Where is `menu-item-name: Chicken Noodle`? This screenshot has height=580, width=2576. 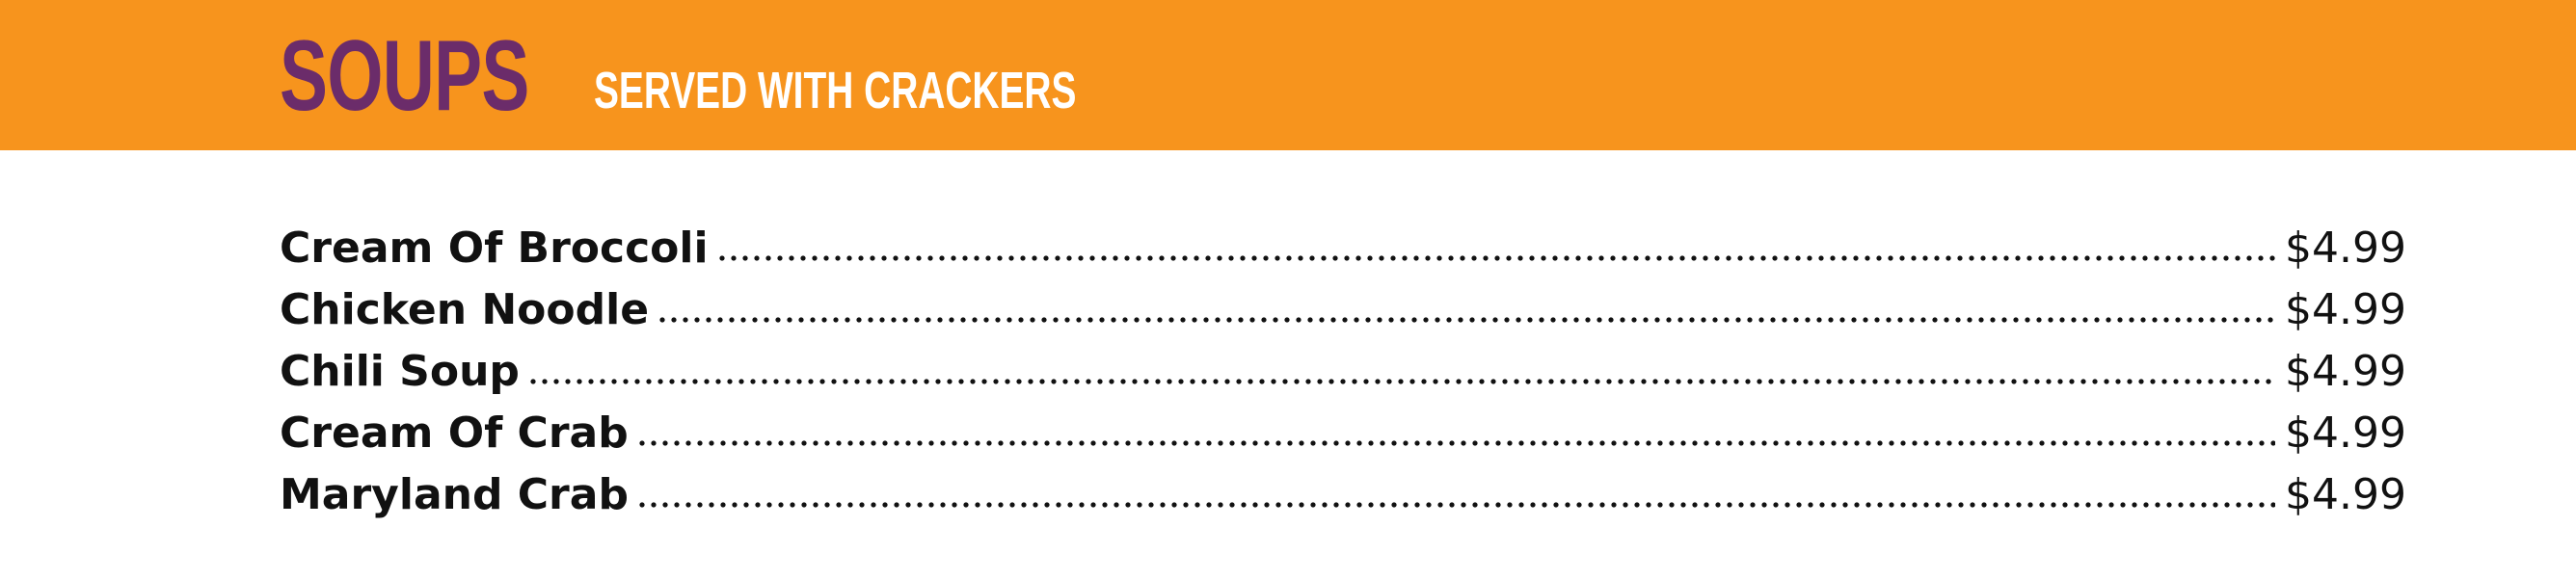 menu-item-name: Chicken Noodle is located at coordinates (469, 310).